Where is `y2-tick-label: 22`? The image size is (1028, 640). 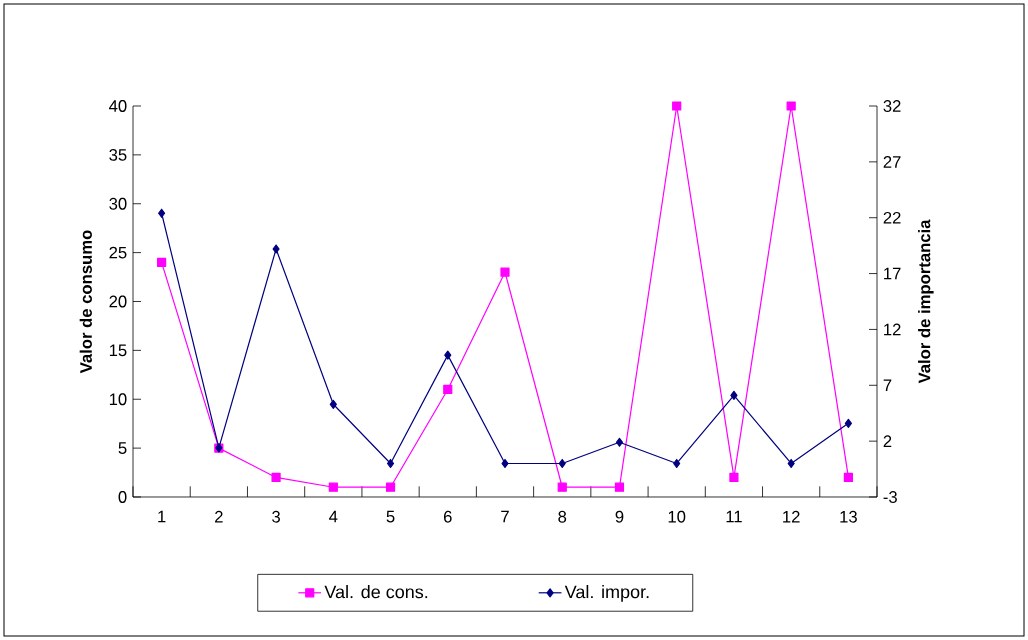
y2-tick-label: 22 is located at coordinates (892, 217).